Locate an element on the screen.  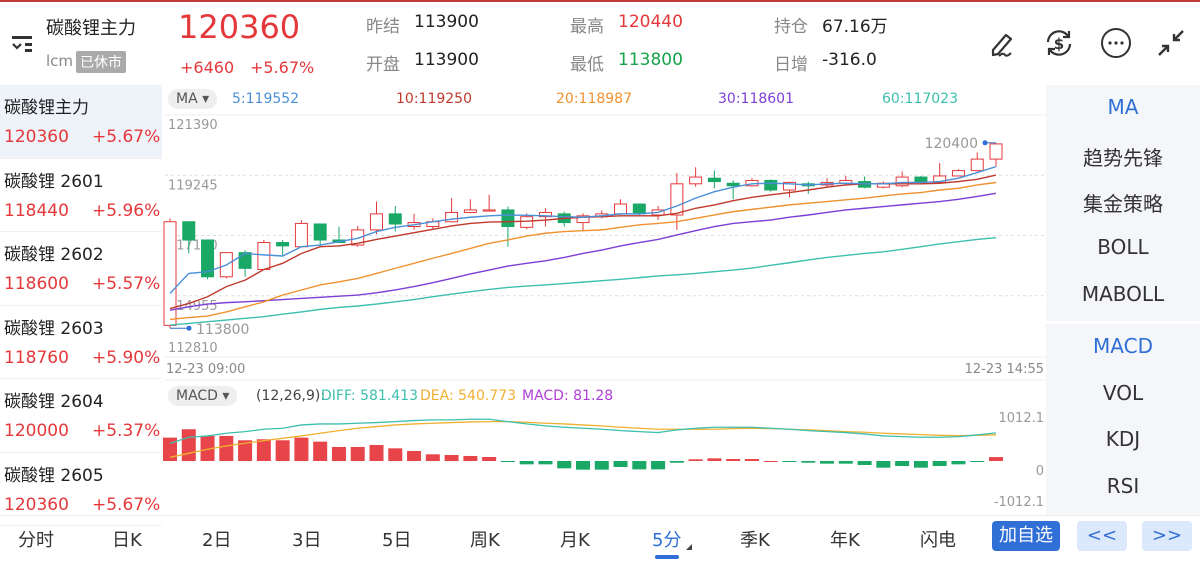
indicator-集金策略: 集金策略 is located at coordinates (1123, 204).